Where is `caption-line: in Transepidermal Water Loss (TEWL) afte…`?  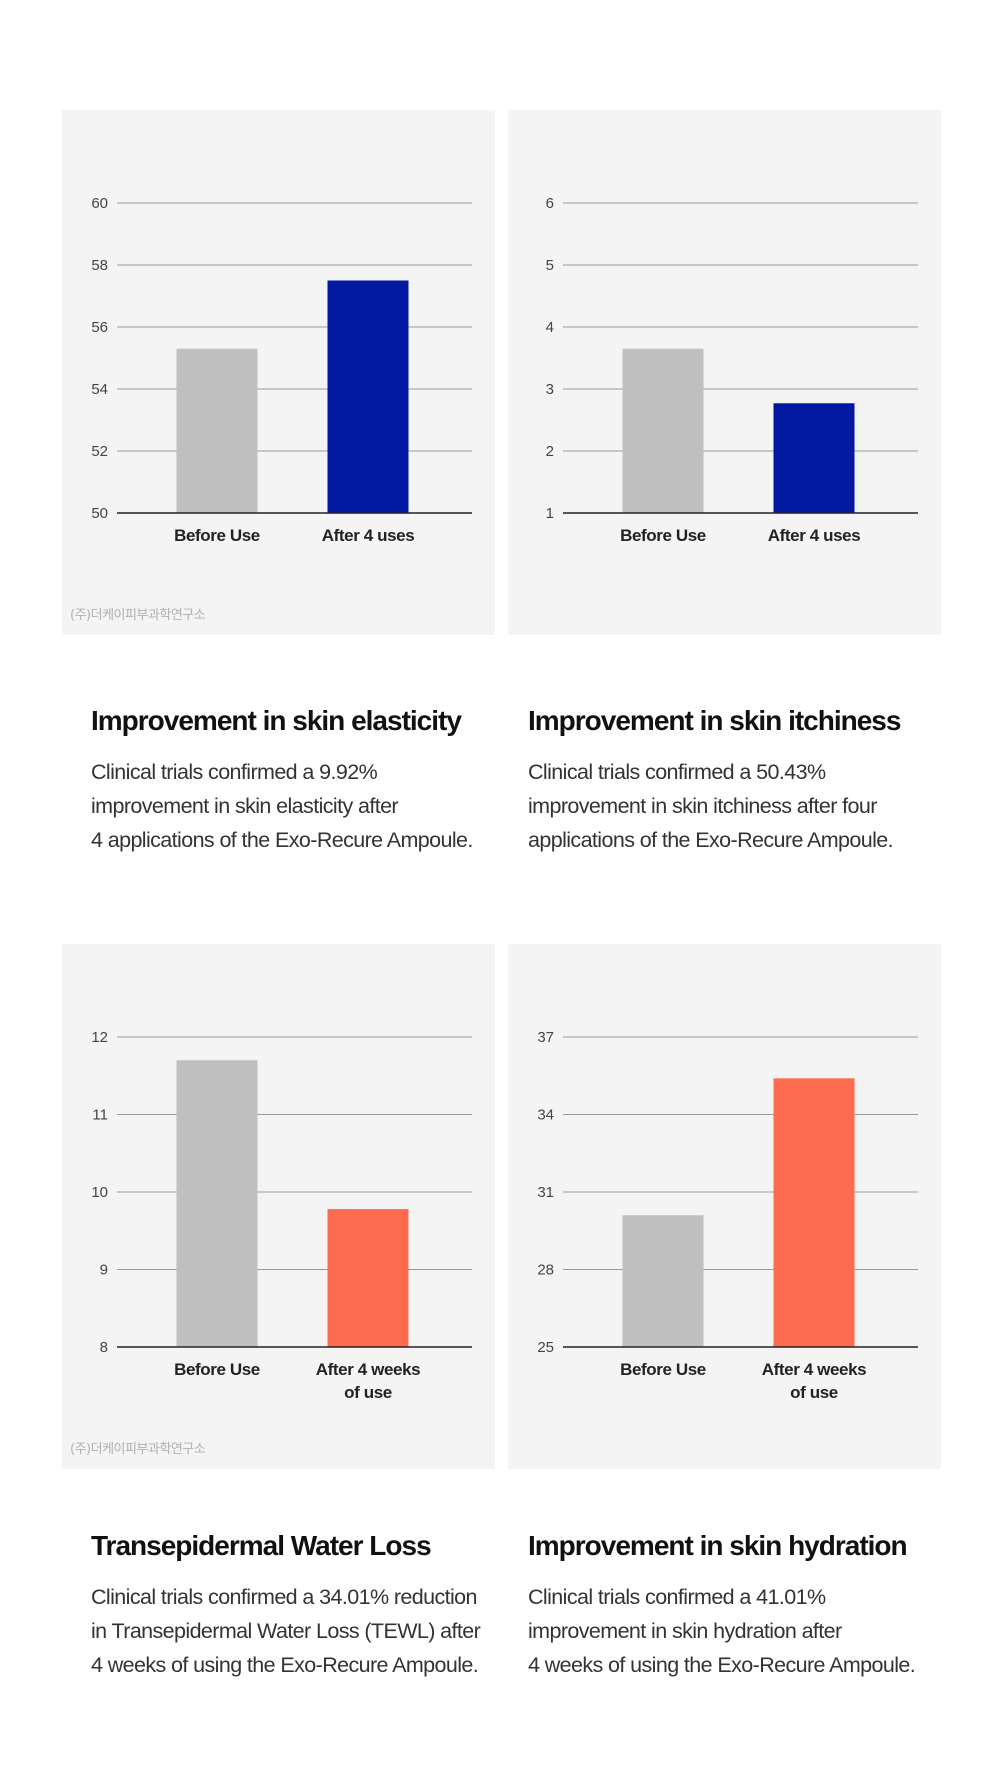 caption-line: in Transepidermal Water Loss (TEWL) afte… is located at coordinates (286, 1631).